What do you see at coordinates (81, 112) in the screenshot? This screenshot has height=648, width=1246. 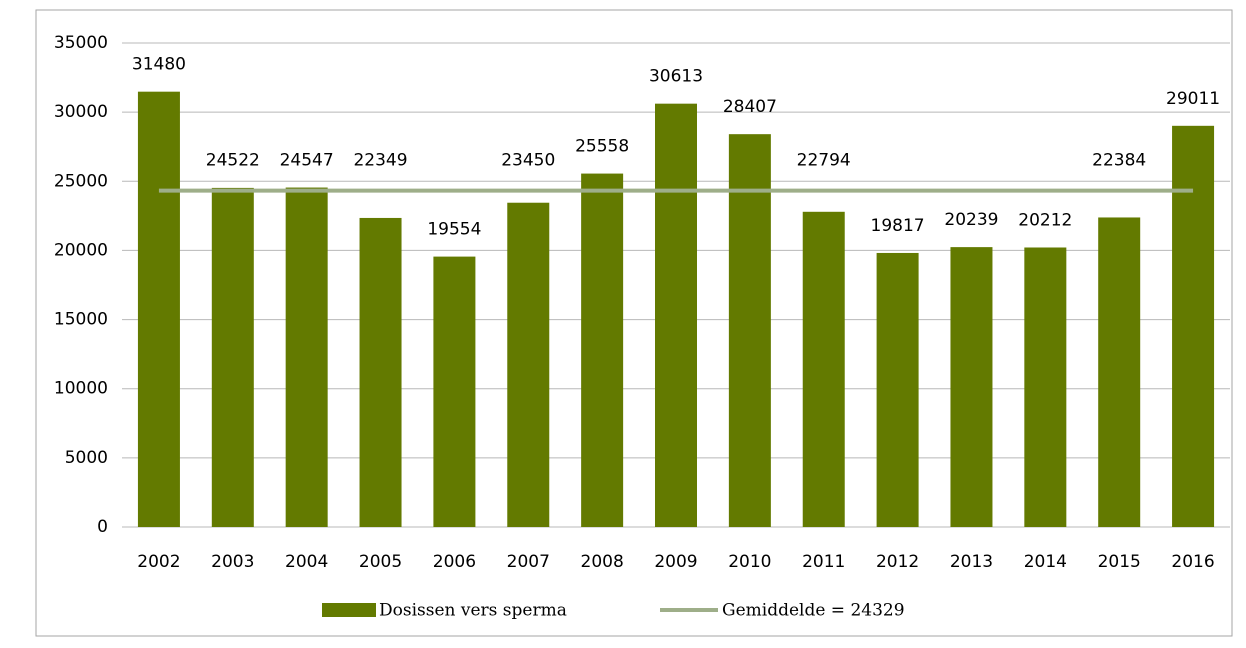 I see `y-tick-label: 30000` at bounding box center [81, 112].